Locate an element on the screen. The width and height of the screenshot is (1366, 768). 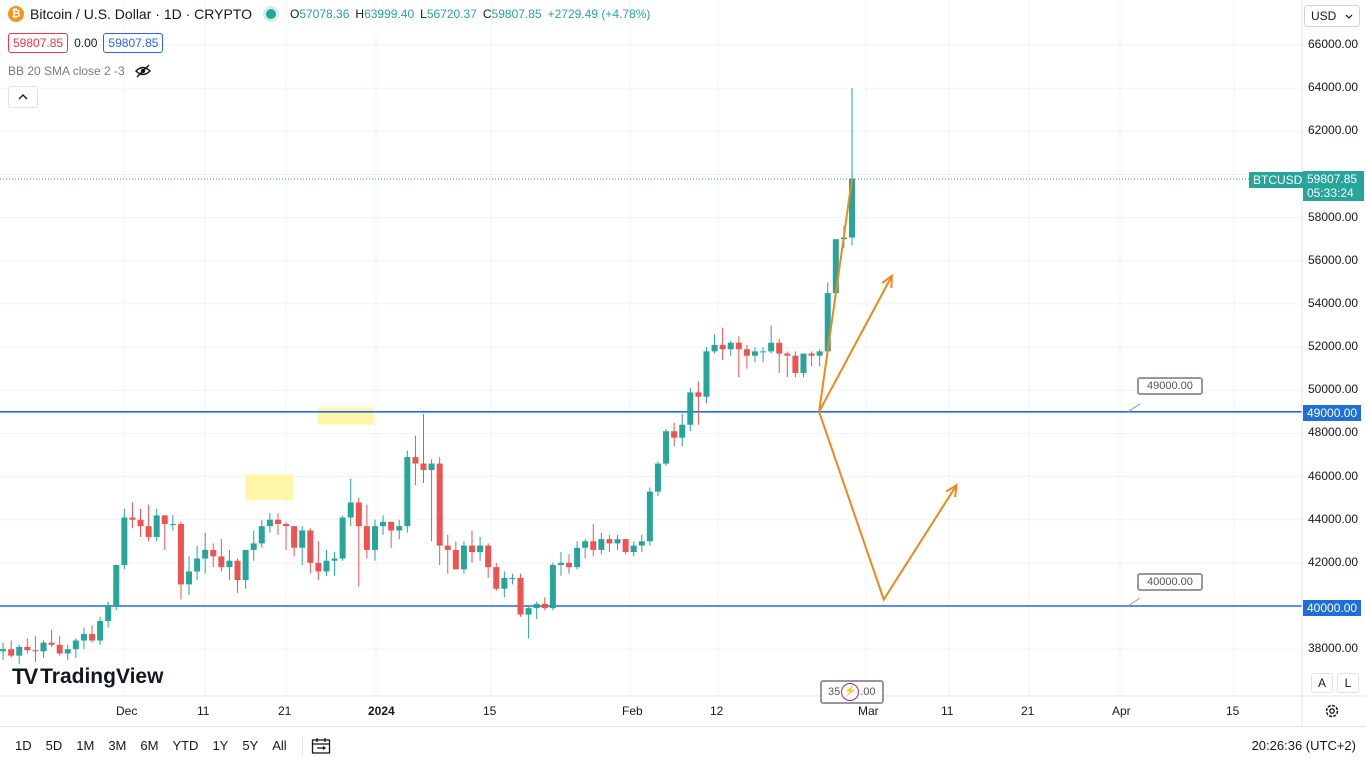
timeframe-1y: 1Y is located at coordinates (220, 745).